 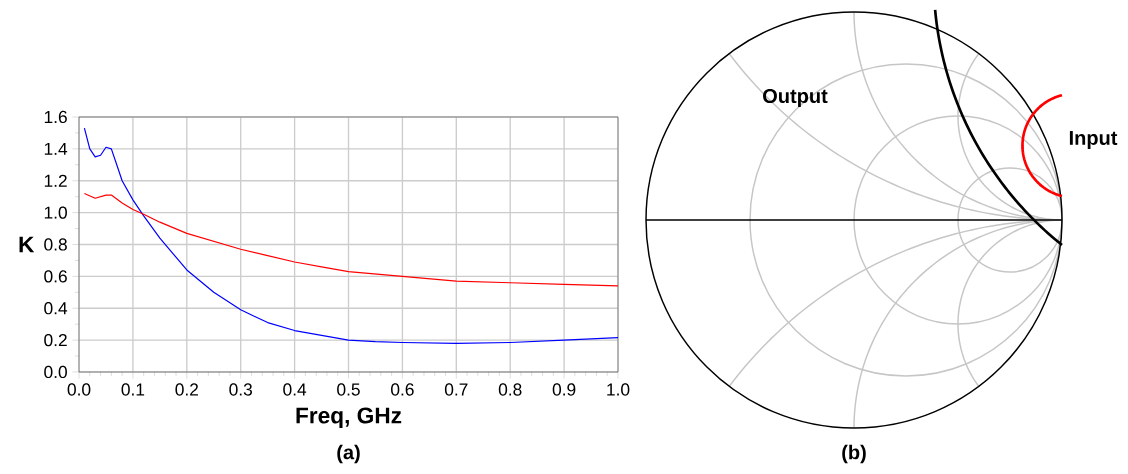 I want to click on y-tick-label: 0.6, so click(x=55, y=276).